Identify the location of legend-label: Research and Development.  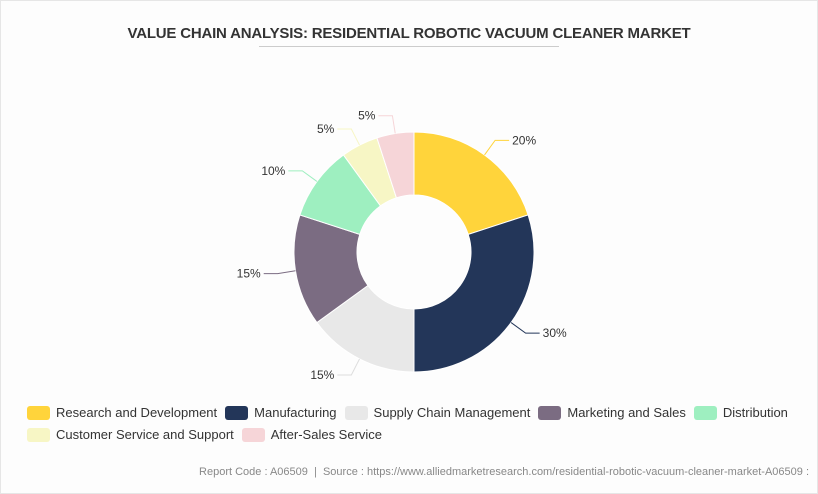
(137, 412).